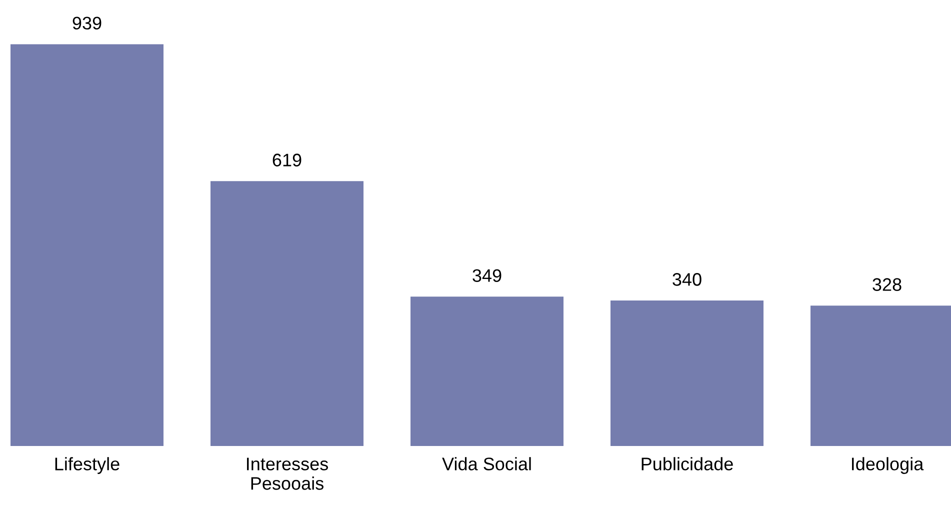  What do you see at coordinates (486, 463) in the screenshot?
I see `x-tick-label: Vida Social` at bounding box center [486, 463].